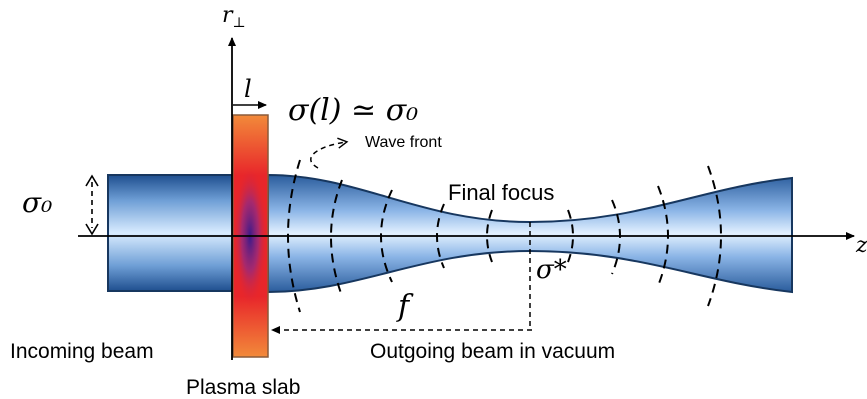 The height and width of the screenshot is (399, 867). What do you see at coordinates (551, 270) in the screenshot?
I see `sigma-star-label: σ*` at bounding box center [551, 270].